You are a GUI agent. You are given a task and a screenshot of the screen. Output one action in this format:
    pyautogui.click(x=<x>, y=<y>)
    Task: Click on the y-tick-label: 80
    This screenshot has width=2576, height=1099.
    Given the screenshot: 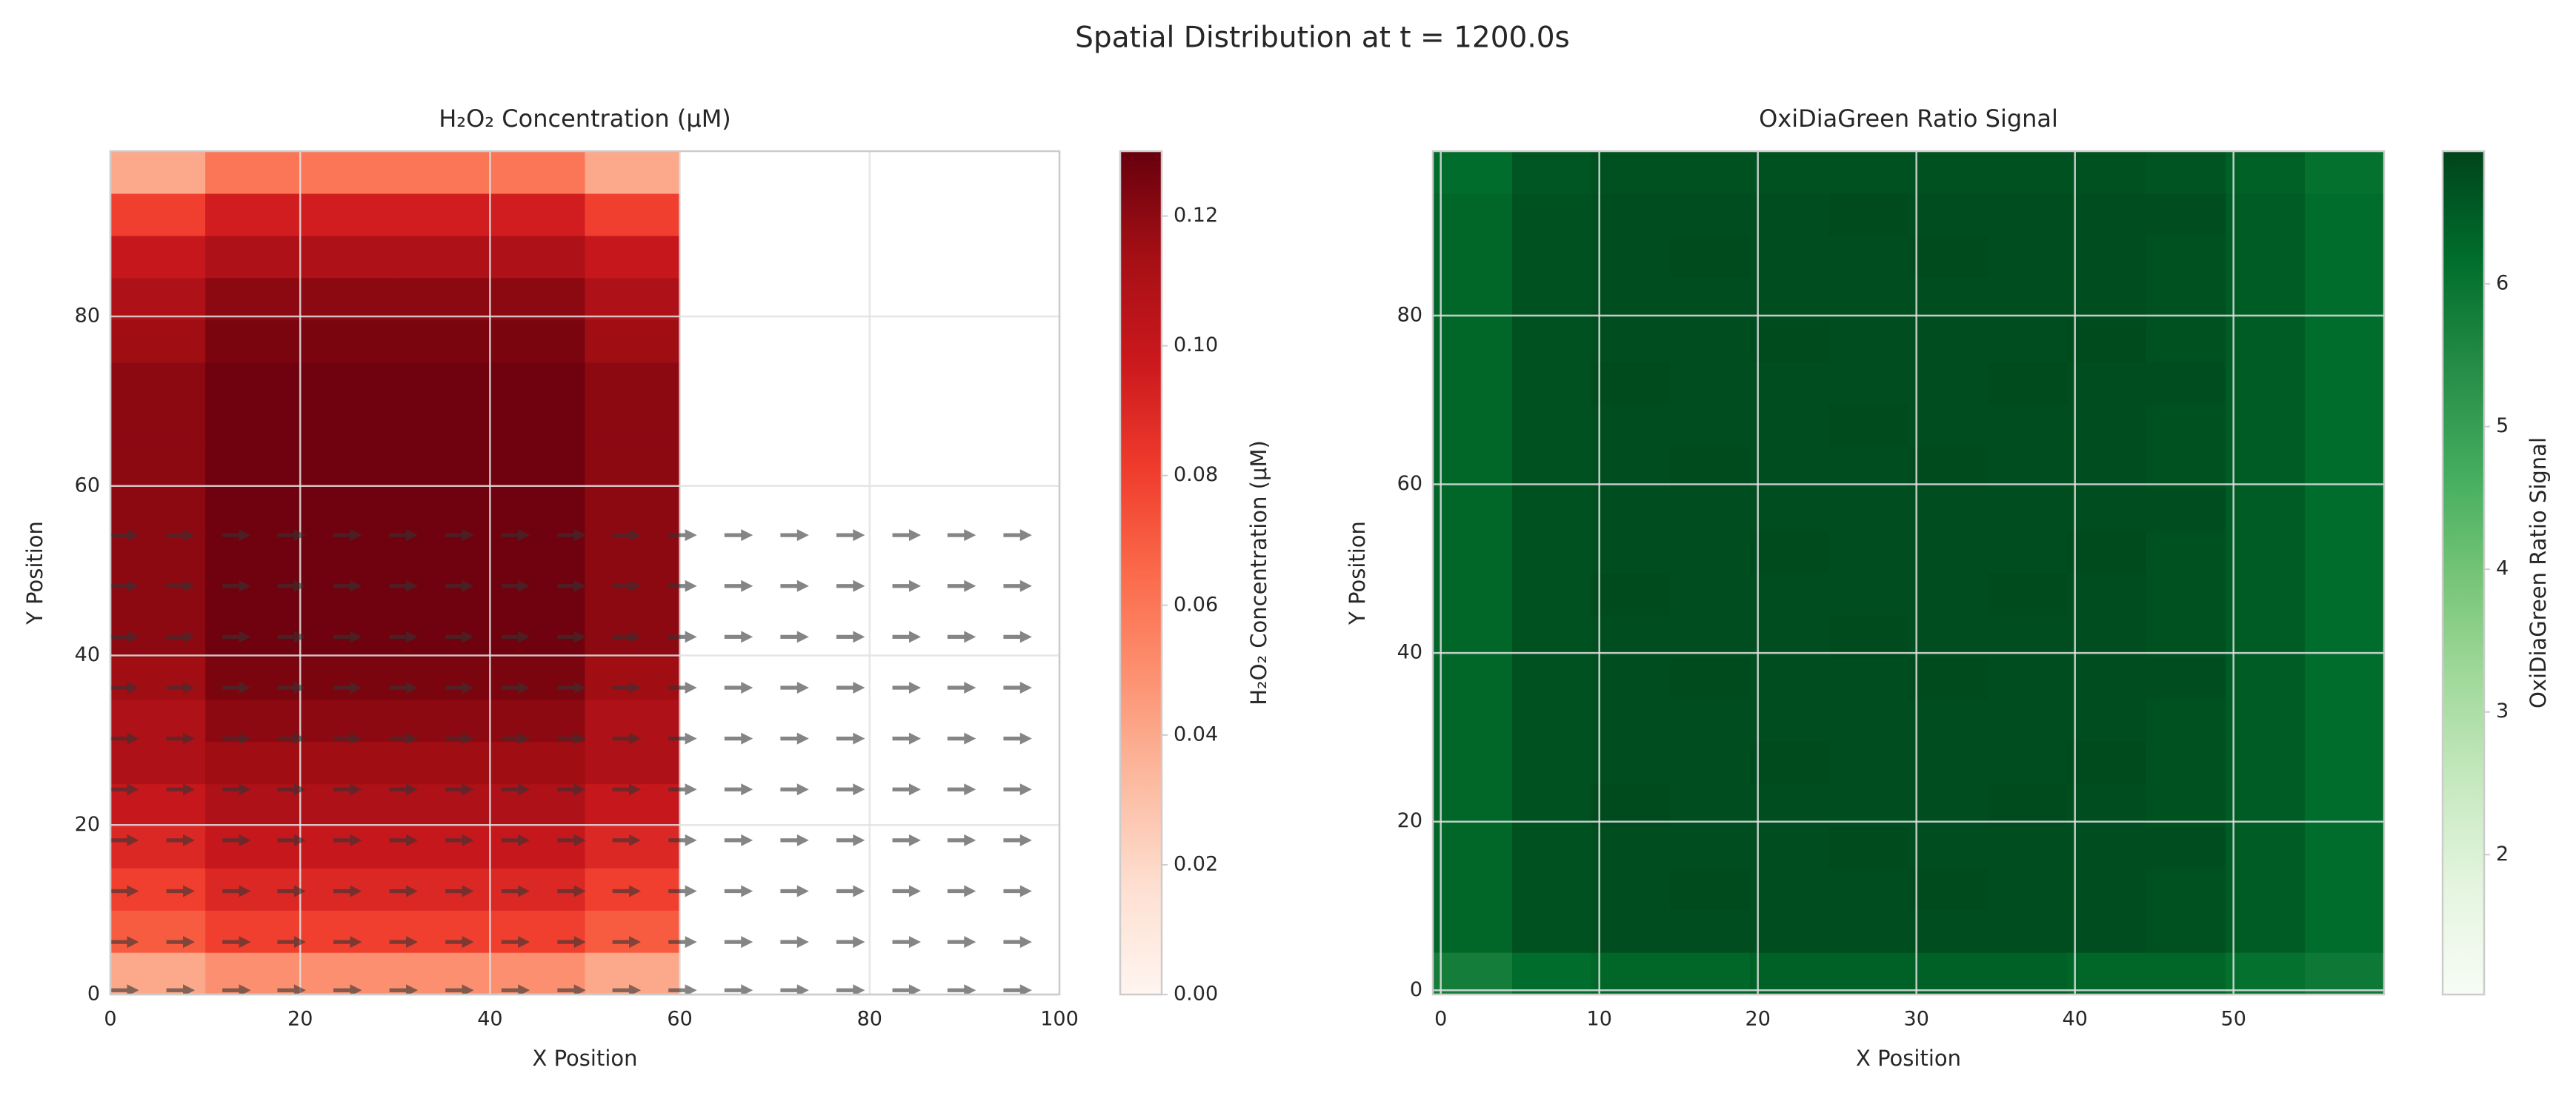 What is the action you would take?
    pyautogui.click(x=1409, y=314)
    